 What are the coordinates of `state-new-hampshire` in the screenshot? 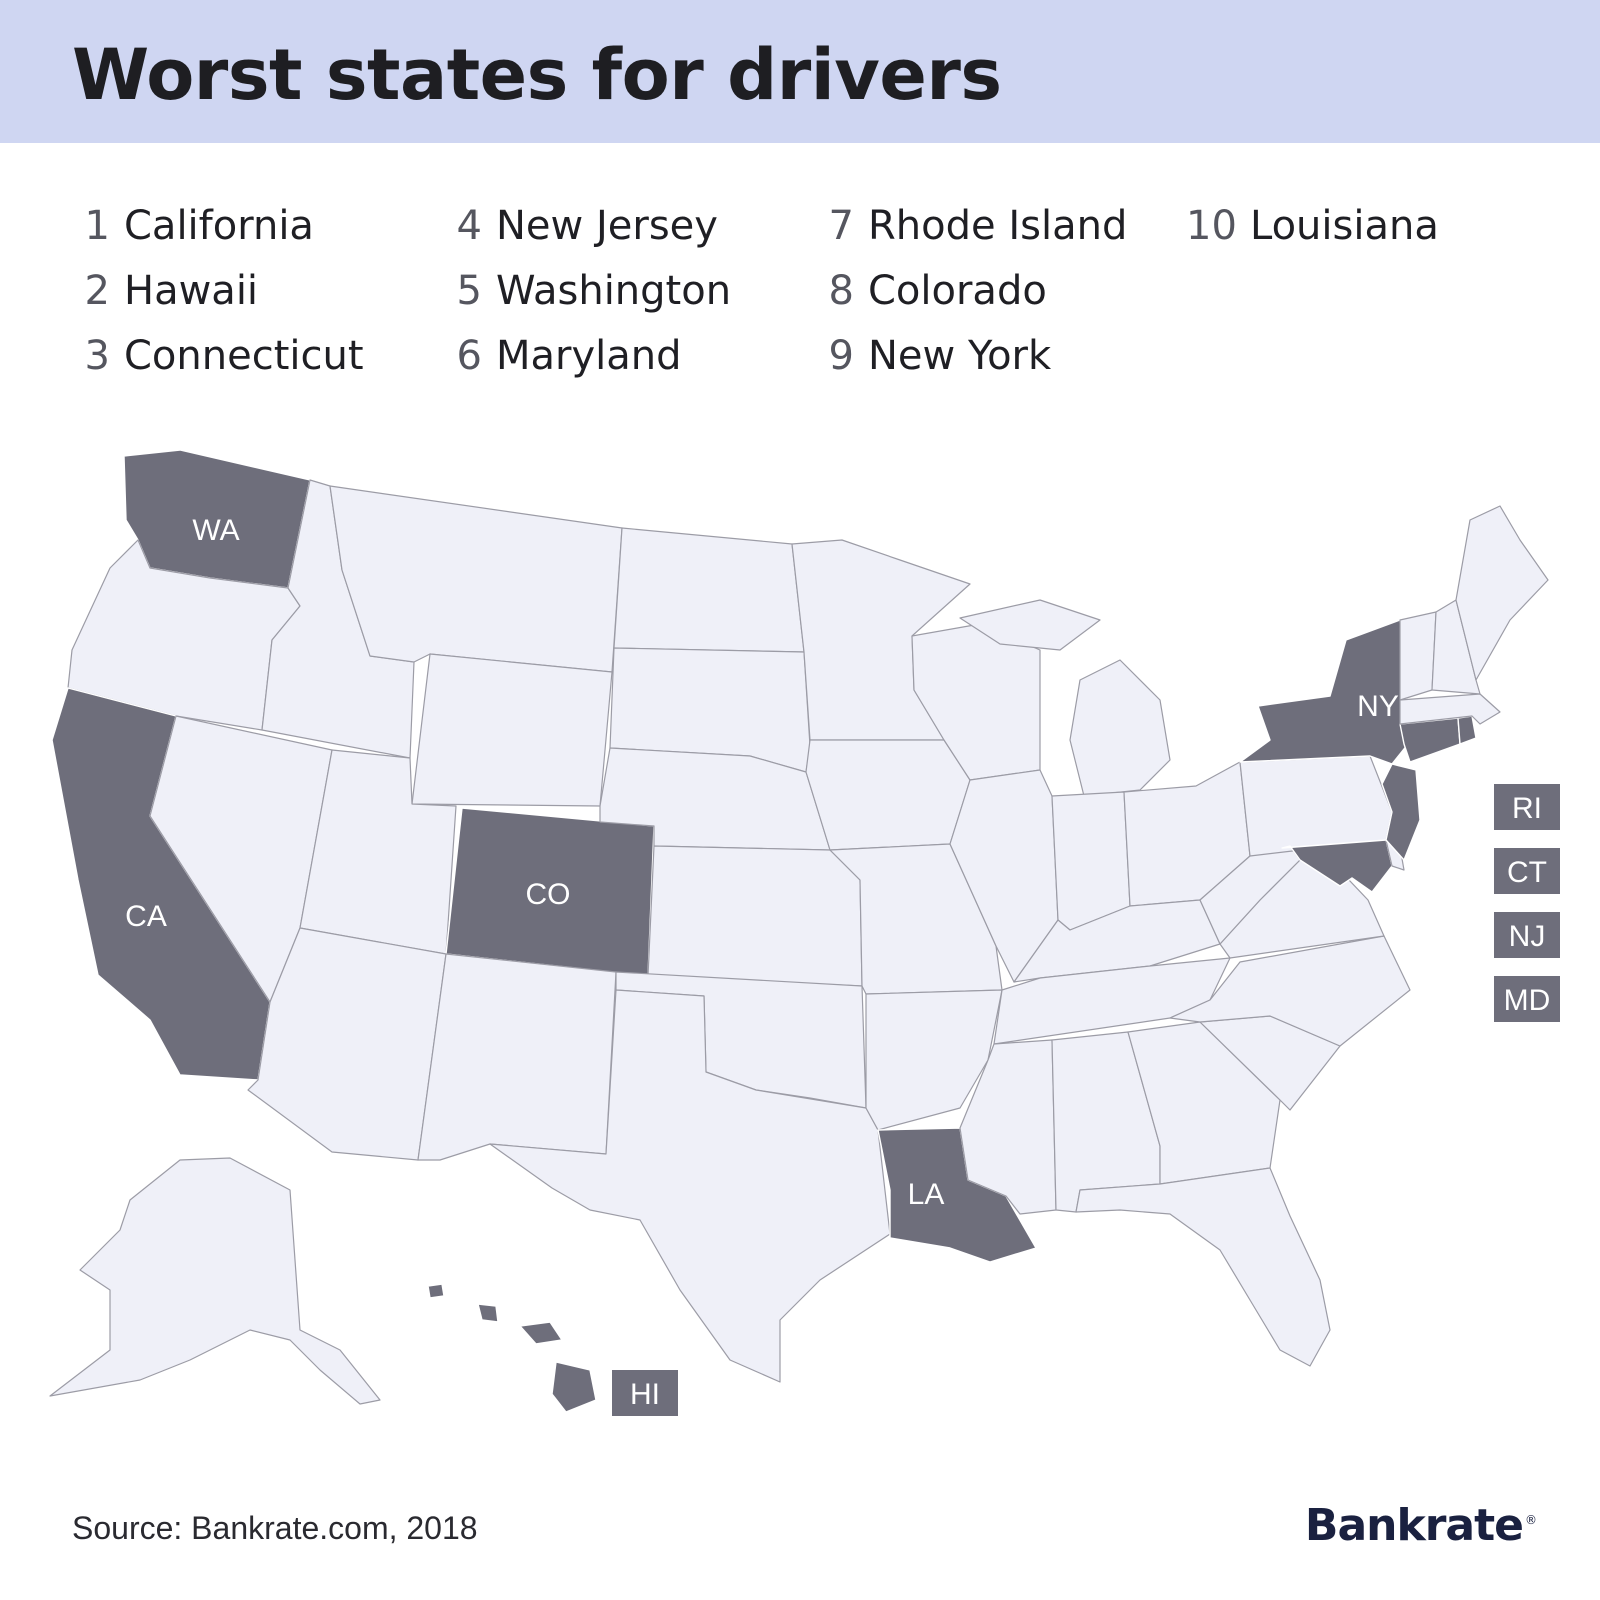 It's located at (1456, 647).